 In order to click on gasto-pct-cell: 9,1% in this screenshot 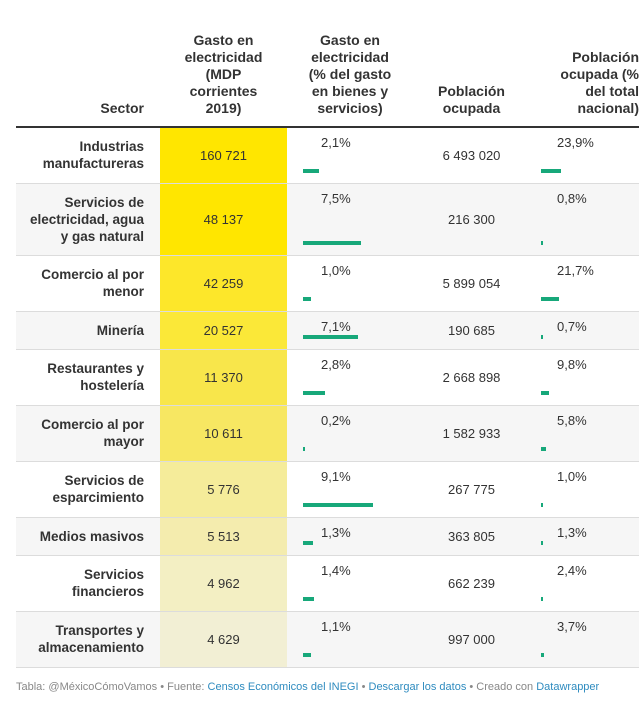, I will do `click(350, 489)`.